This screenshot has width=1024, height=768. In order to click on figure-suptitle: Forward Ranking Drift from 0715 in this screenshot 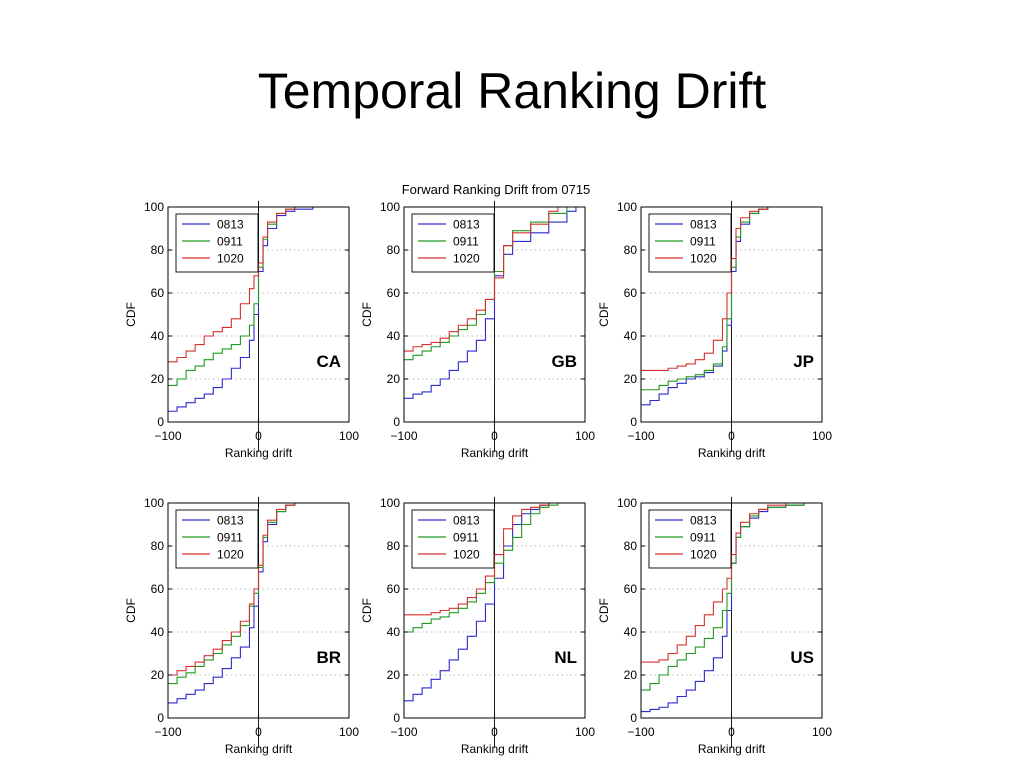, I will do `click(496, 189)`.